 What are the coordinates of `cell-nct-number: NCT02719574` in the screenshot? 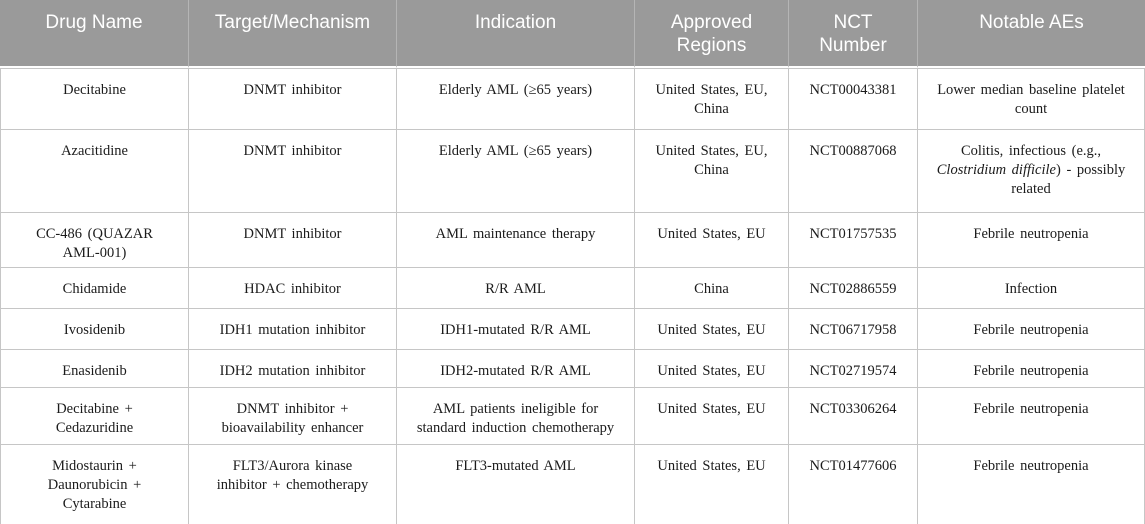 It's located at (853, 369).